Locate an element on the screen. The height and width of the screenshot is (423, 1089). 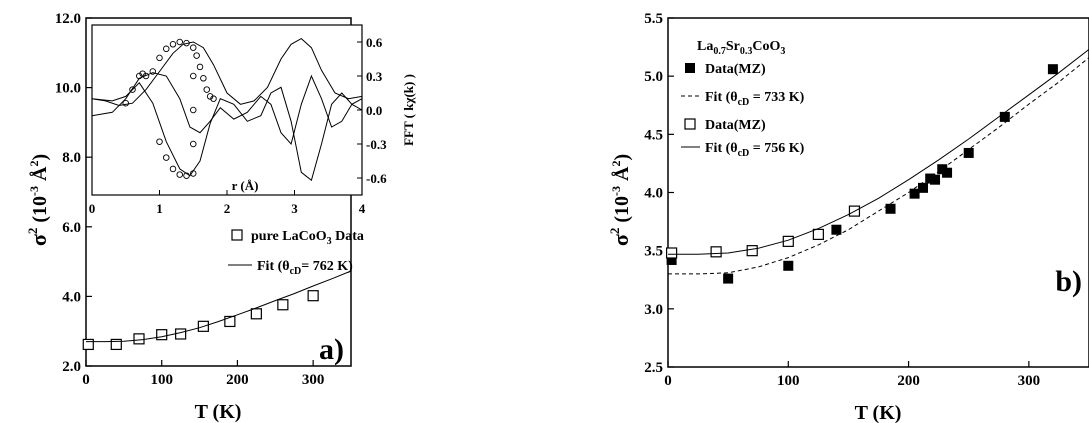
legend-name-tail: = 762 K) is located at coordinates (327, 266).